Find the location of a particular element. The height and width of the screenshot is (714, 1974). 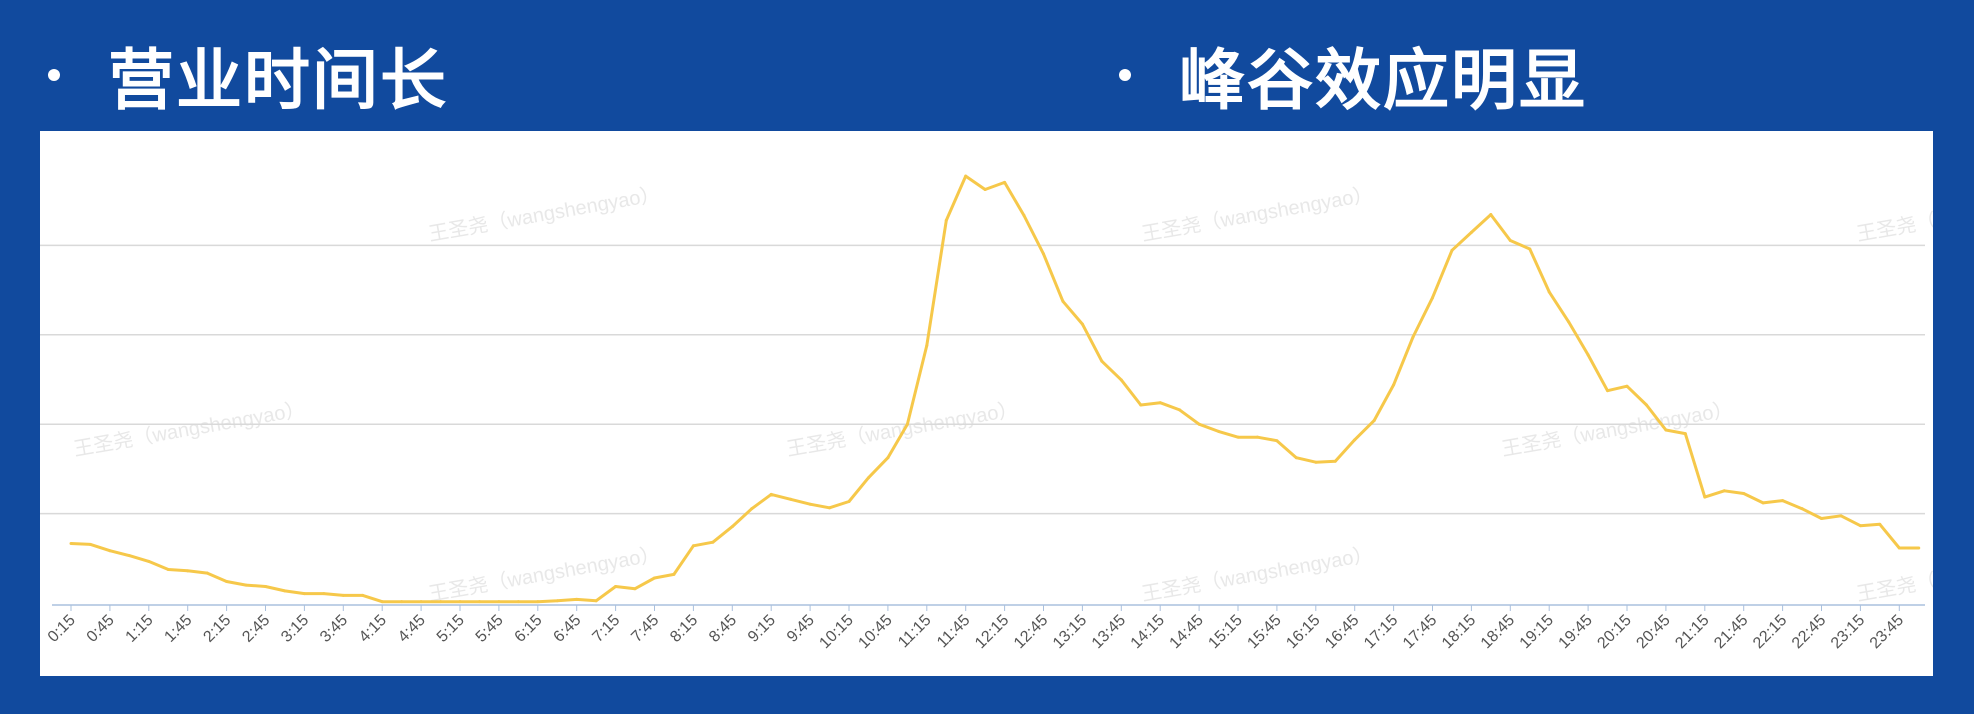

x-tick-label: 19:45 is located at coordinates (1576, 632).